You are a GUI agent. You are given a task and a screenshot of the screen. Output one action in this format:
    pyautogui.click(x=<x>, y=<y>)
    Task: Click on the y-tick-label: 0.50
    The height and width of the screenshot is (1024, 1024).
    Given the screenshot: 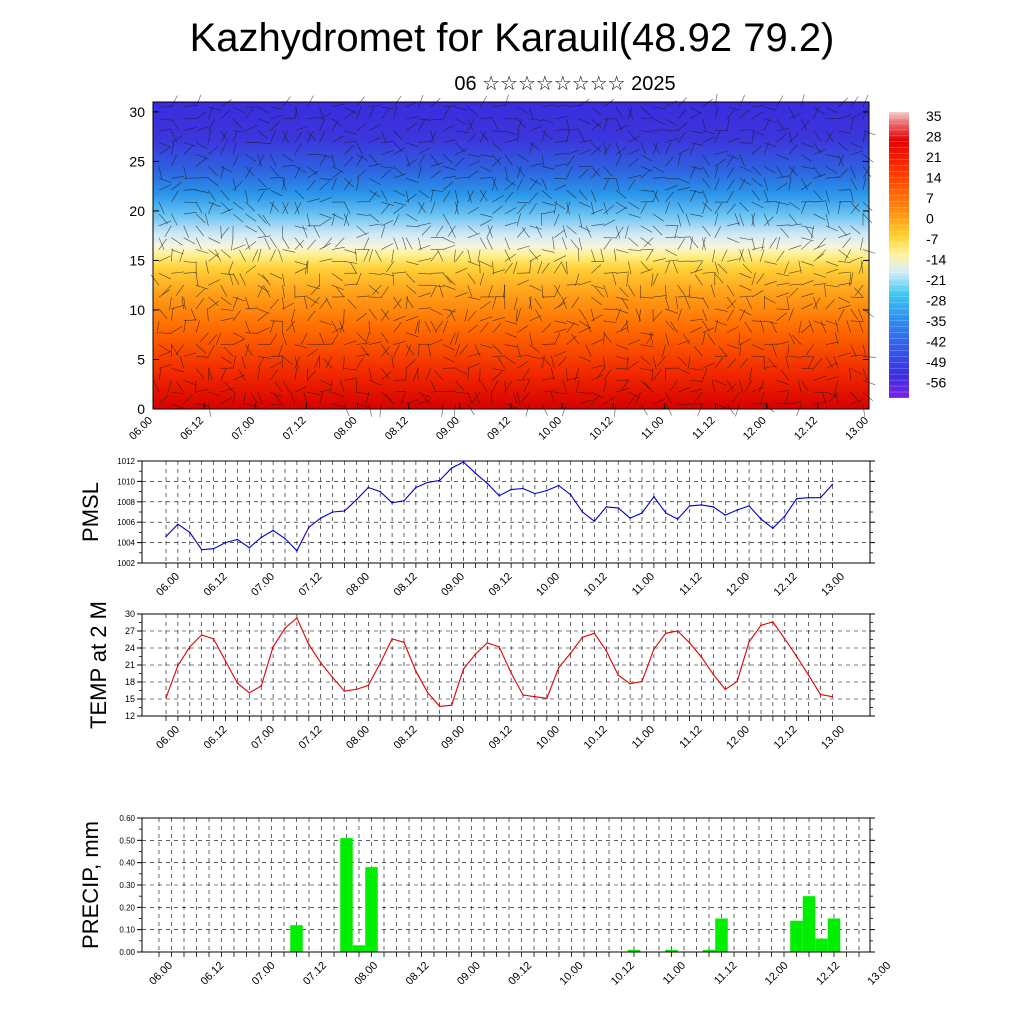 What is the action you would take?
    pyautogui.click(x=127, y=840)
    